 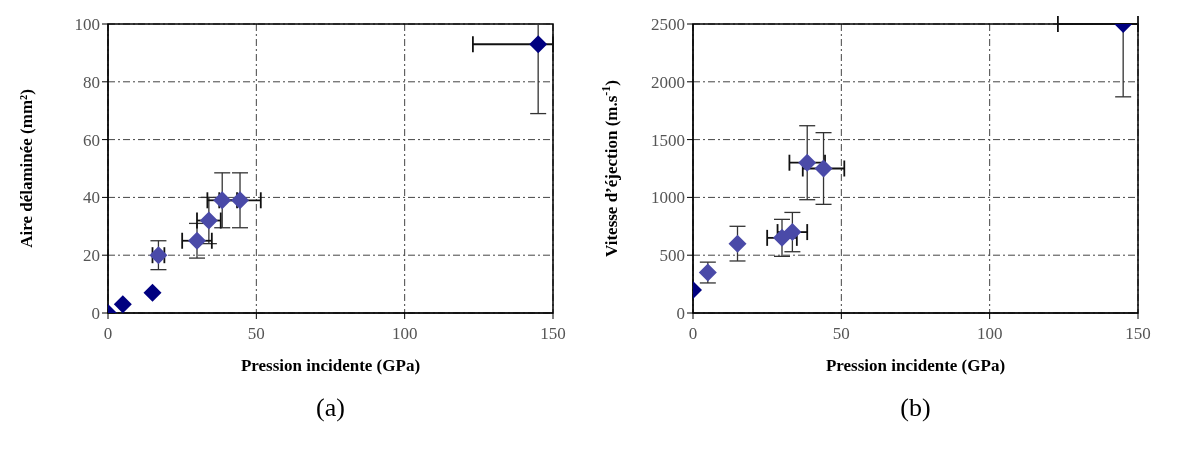 What do you see at coordinates (668, 198) in the screenshot?
I see `y-tick-label: 1000` at bounding box center [668, 198].